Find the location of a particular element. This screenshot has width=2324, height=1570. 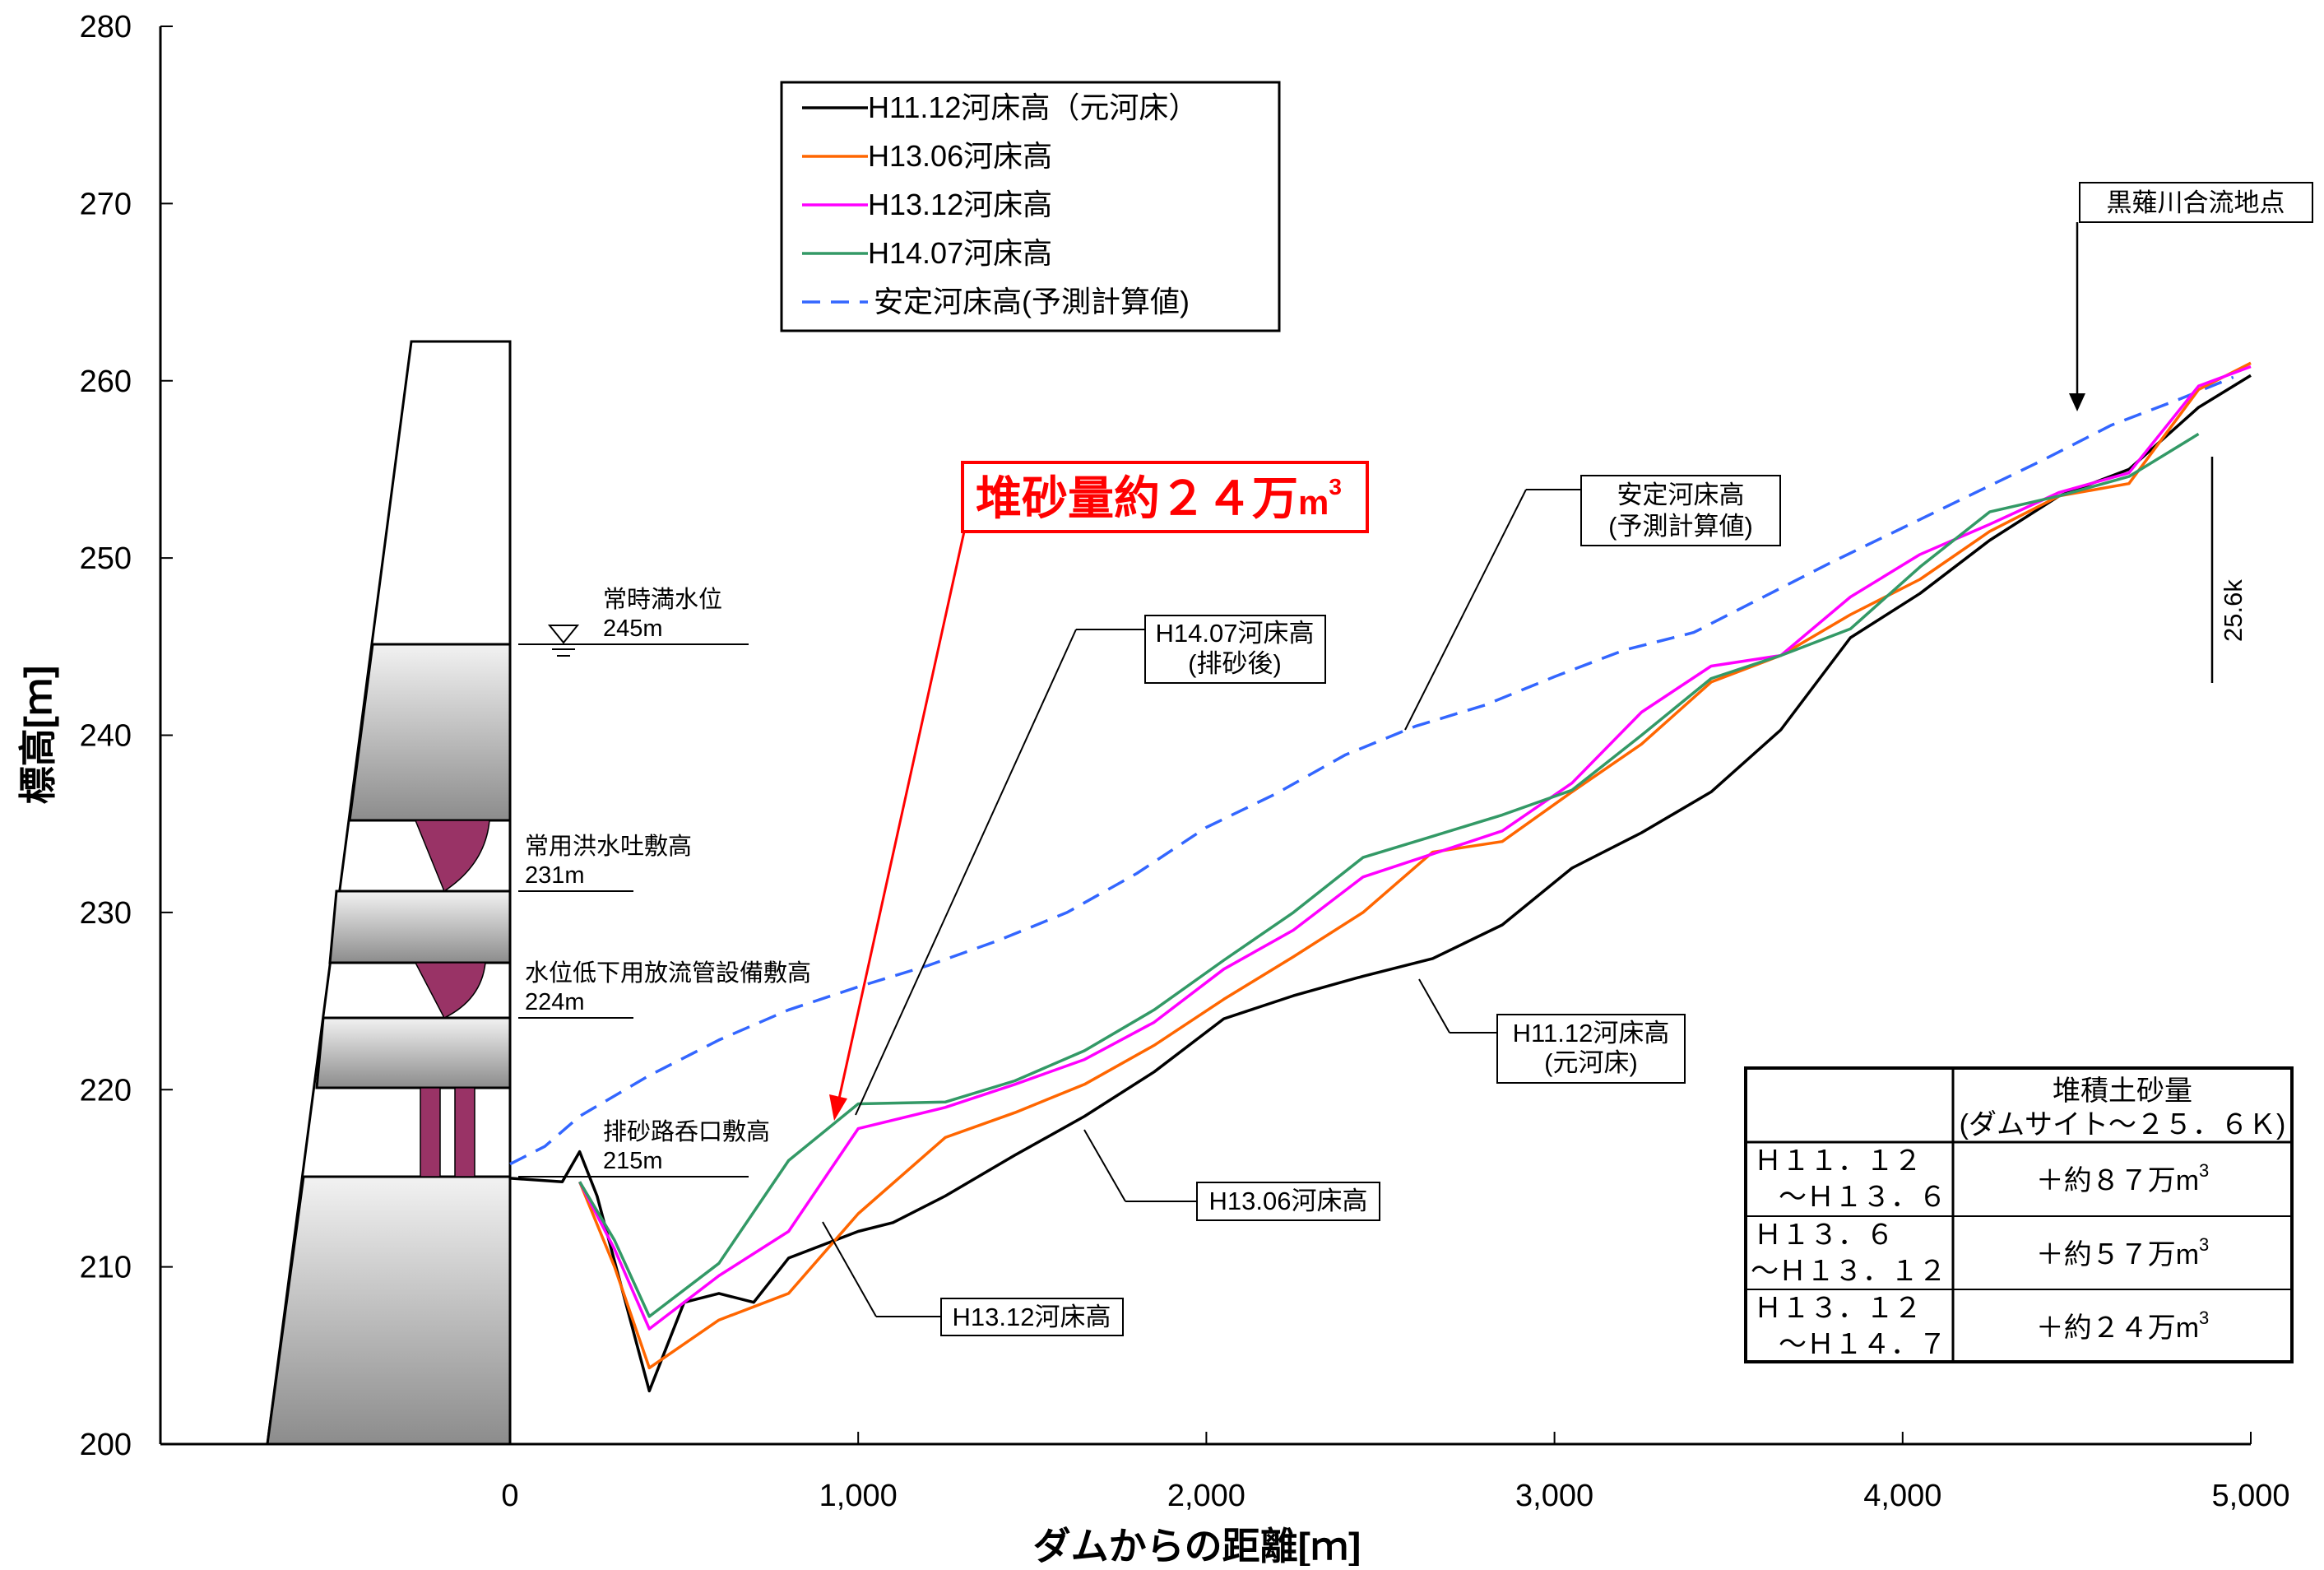

table-header-2: (ダムサイト～２５．６Ｋ) is located at coordinates (2123, 1124).